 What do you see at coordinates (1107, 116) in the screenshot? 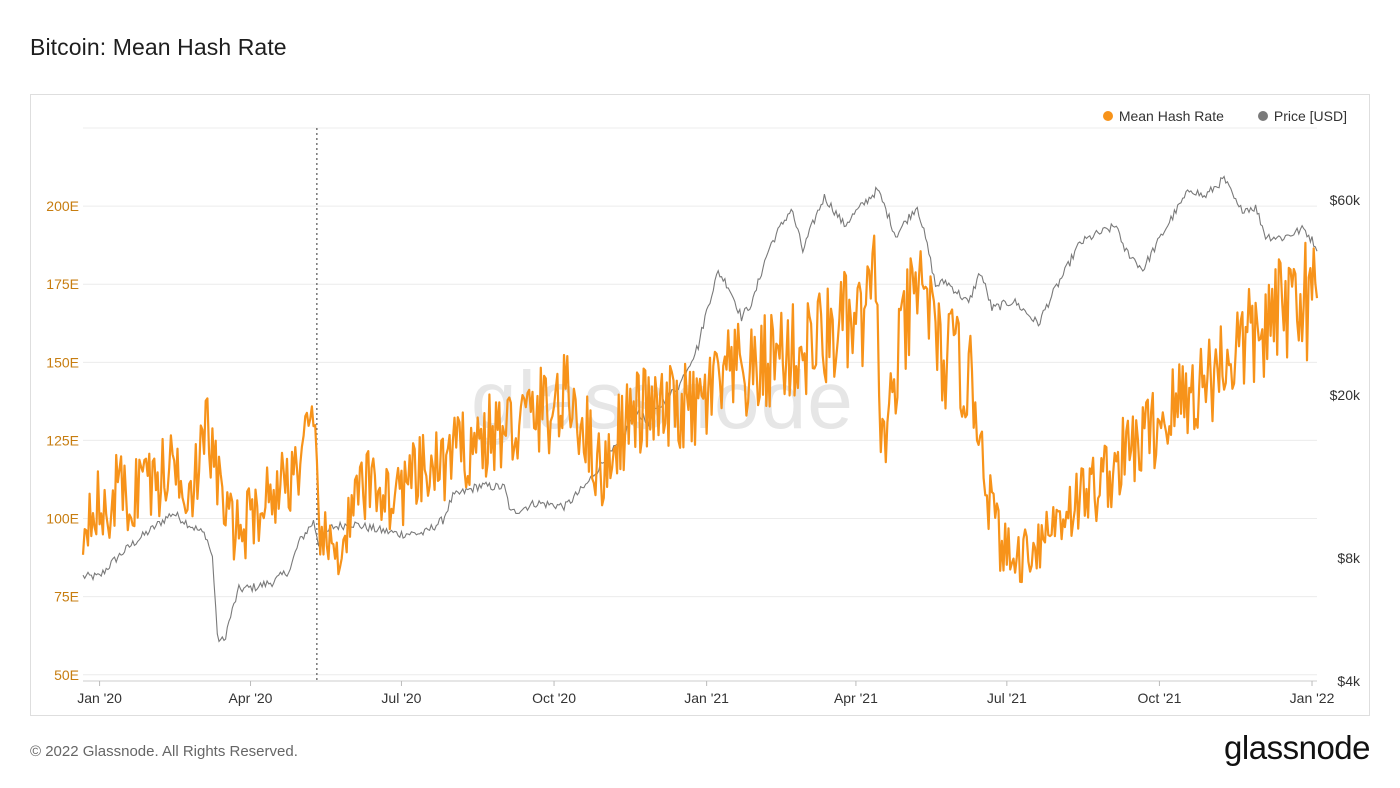
I see `legend-dot-hash-rate` at bounding box center [1107, 116].